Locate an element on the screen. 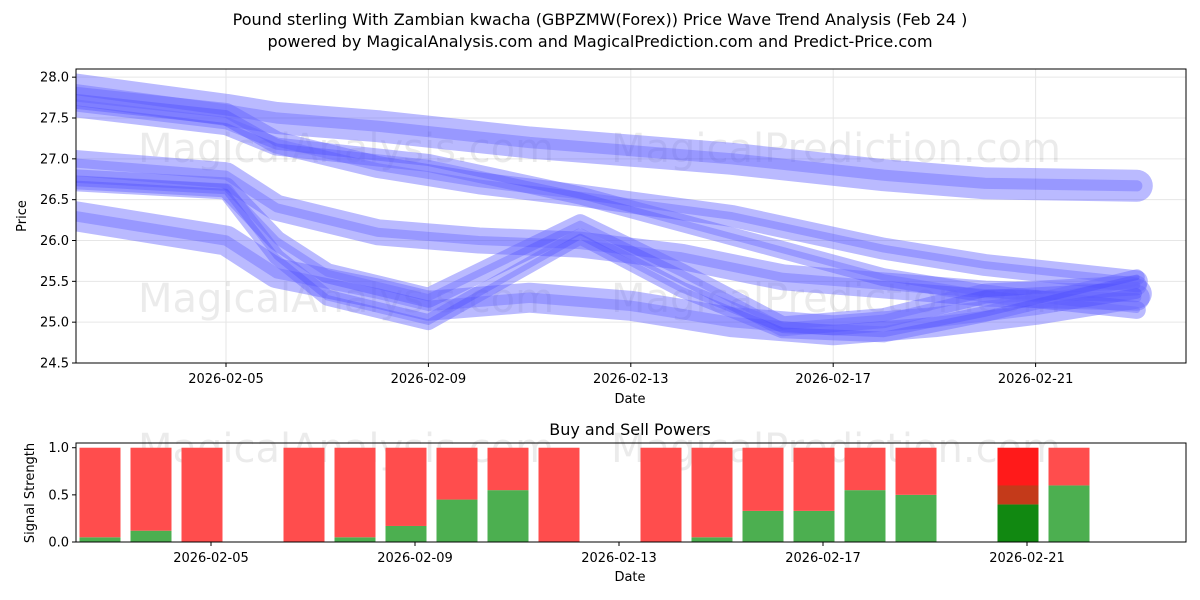 The height and width of the screenshot is (600, 1200). price-y-ticks: 24.5 25.0 25.5 26.0 26.5 27.0 27.5 28.0 is located at coordinates (58, 221).